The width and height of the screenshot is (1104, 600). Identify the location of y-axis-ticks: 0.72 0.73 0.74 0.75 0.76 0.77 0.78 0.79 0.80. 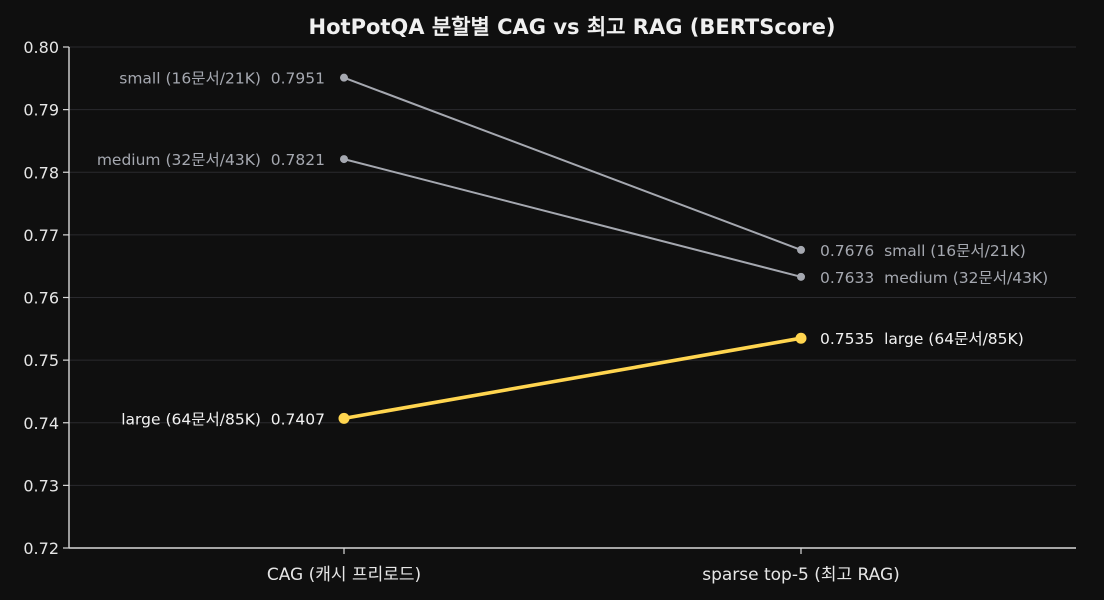
(46, 298).